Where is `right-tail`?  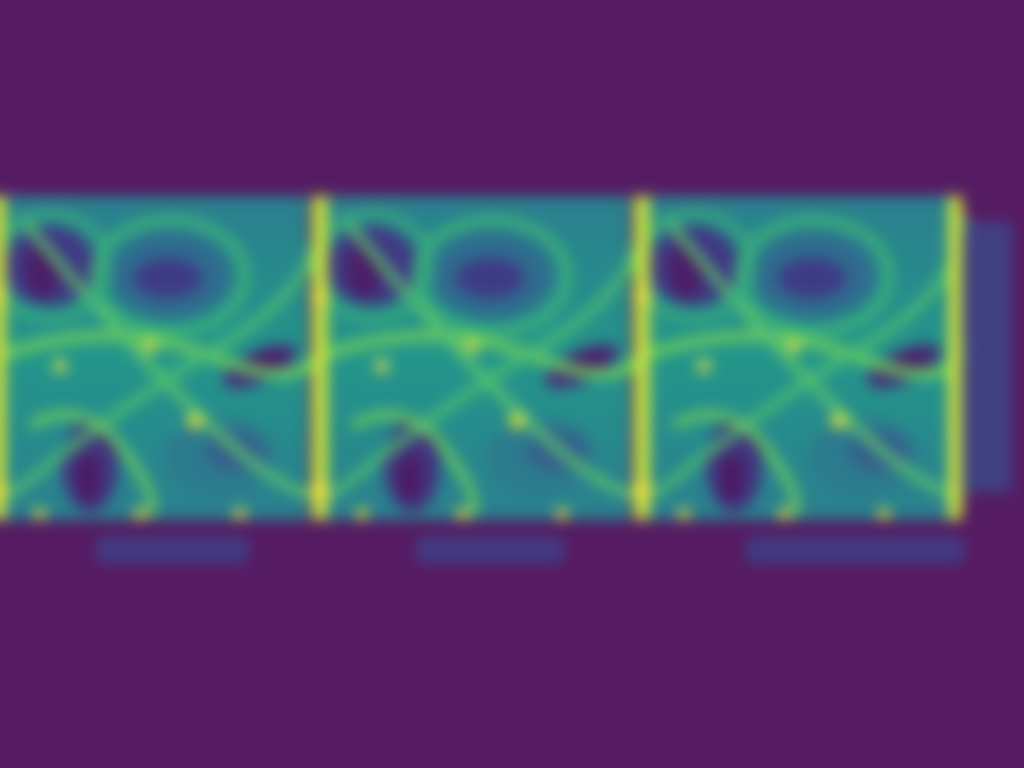 right-tail is located at coordinates (987, 357).